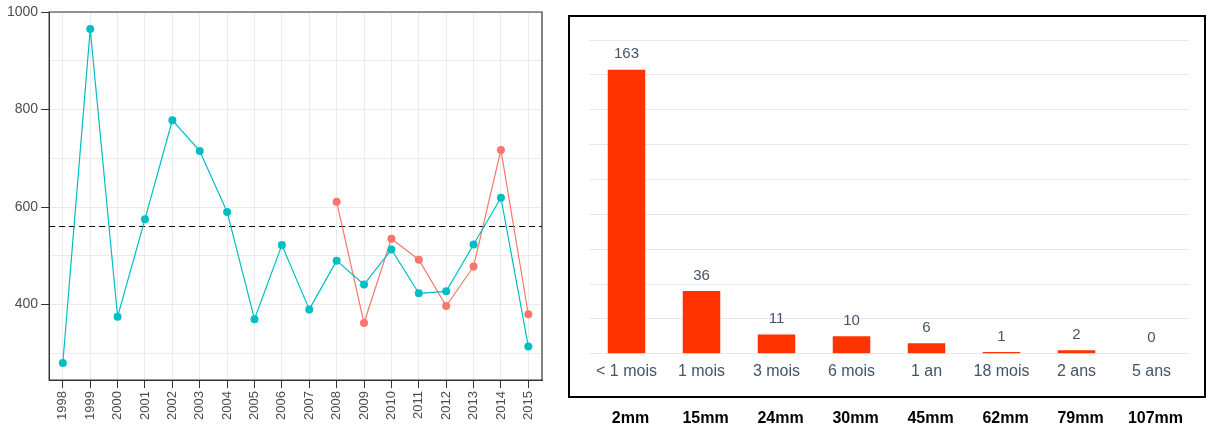  I want to click on x-tick-label: 6 mois, so click(851, 370).